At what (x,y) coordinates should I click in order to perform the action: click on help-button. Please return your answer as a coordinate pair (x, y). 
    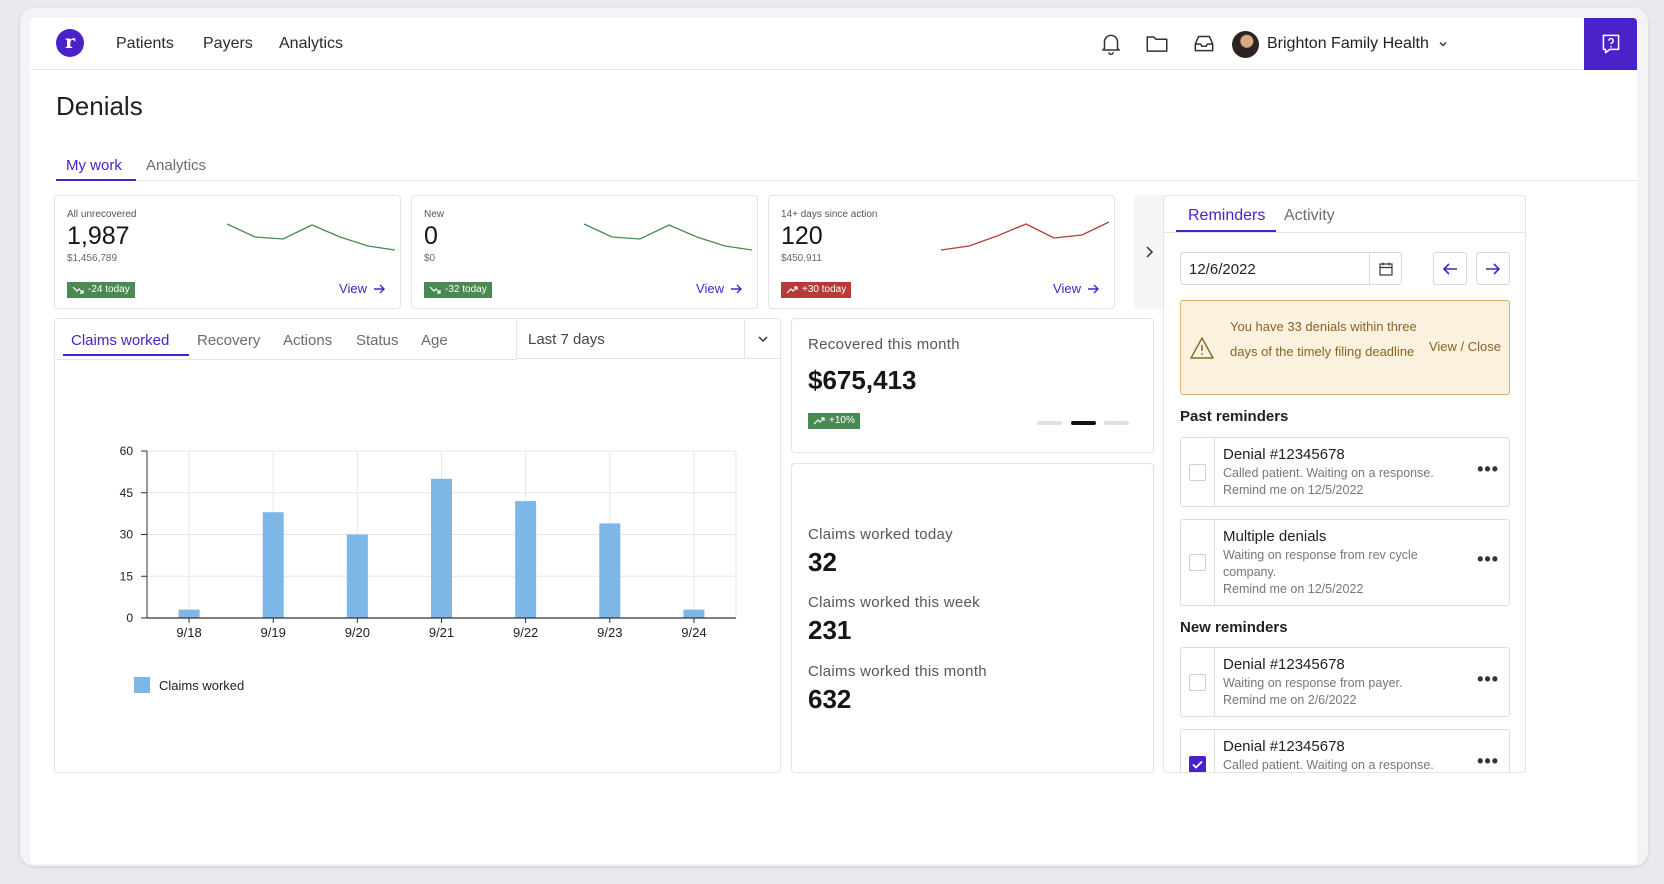
    Looking at the image, I should click on (1610, 44).